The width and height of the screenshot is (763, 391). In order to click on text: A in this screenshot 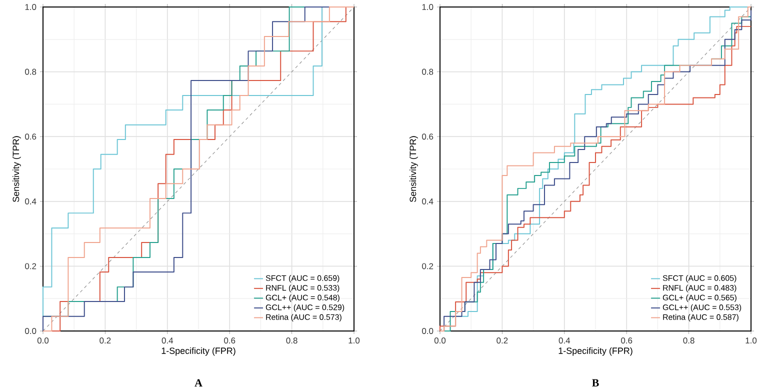, I will do `click(198, 382)`.